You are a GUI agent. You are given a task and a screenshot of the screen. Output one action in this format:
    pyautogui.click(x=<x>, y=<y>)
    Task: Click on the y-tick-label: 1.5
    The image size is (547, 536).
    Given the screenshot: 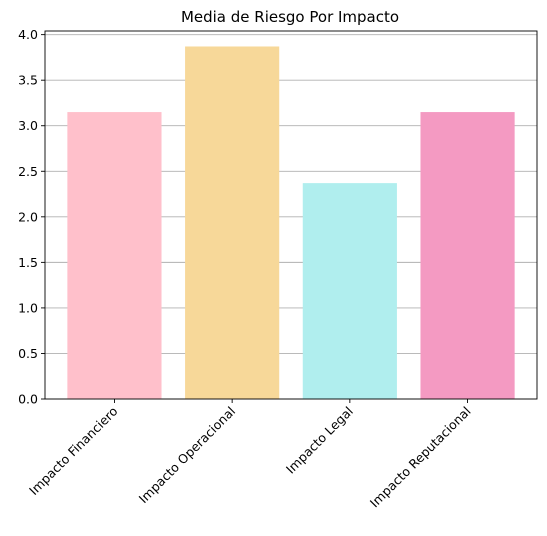 What is the action you would take?
    pyautogui.click(x=28, y=262)
    